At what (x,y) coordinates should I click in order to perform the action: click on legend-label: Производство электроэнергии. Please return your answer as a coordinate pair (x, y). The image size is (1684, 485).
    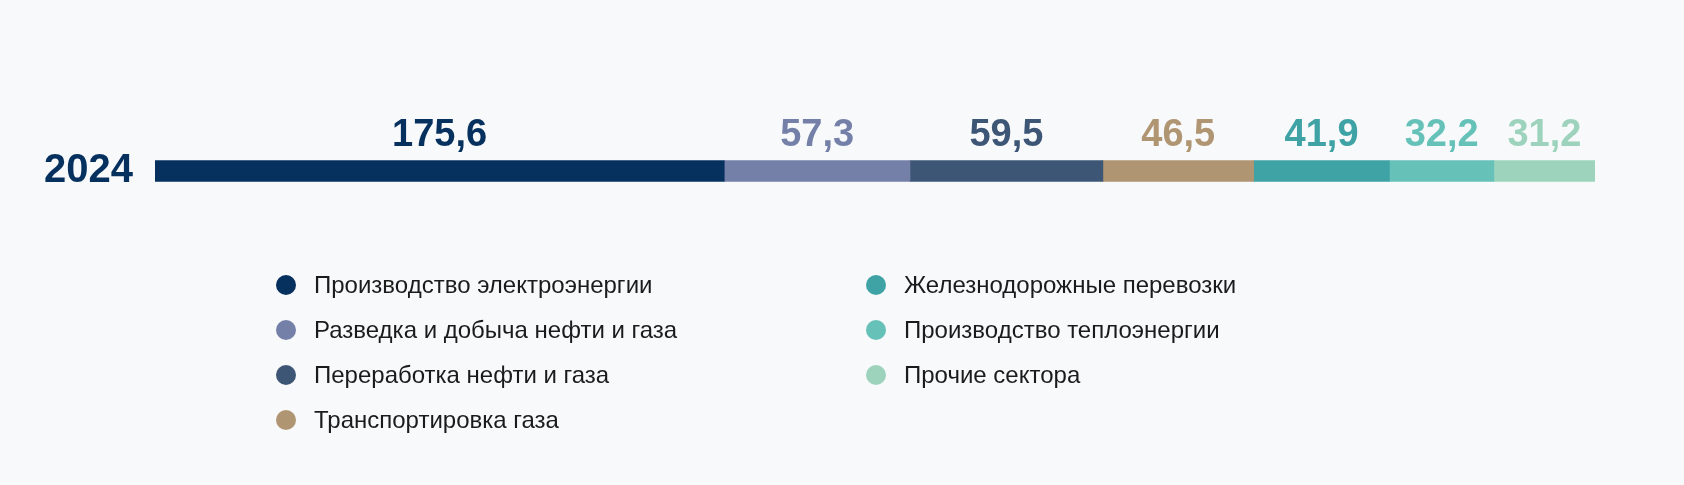
    Looking at the image, I should click on (483, 284).